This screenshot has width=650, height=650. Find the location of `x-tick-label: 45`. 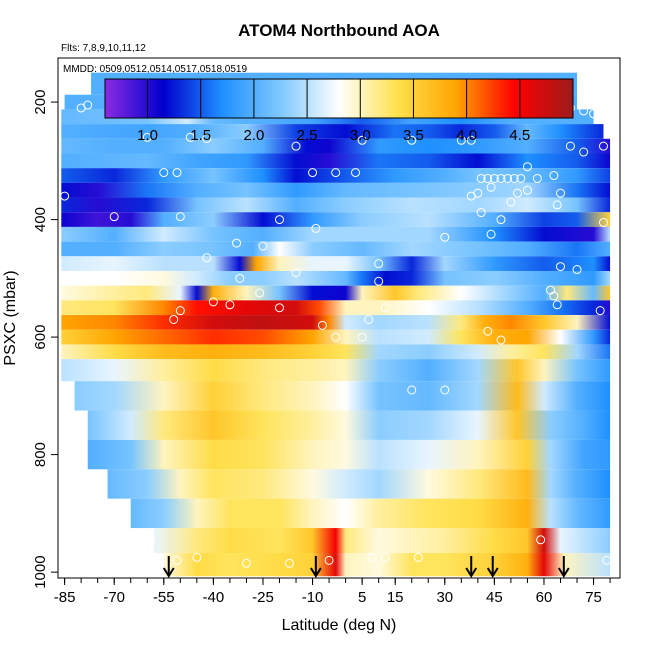

x-tick-label: 45 is located at coordinates (494, 597).